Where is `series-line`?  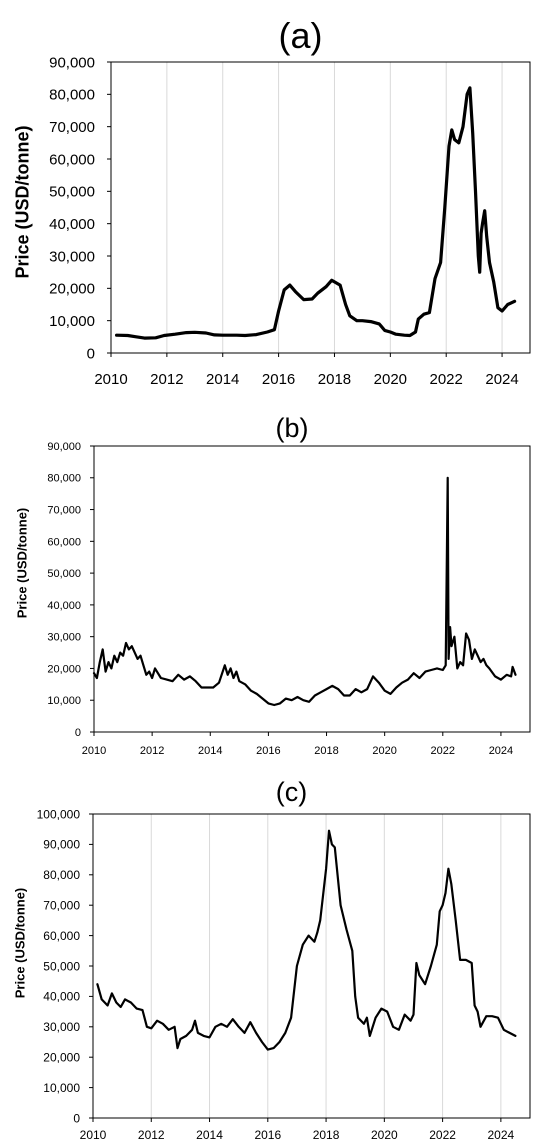
series-line is located at coordinates (306, 940).